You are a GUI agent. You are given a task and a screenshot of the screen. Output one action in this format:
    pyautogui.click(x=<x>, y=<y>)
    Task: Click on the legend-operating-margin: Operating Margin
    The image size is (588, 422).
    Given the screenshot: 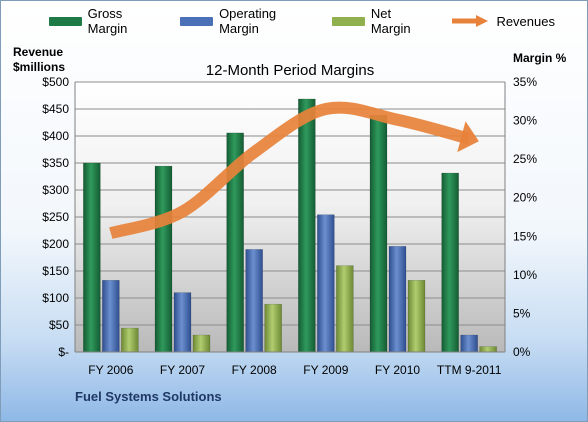 What is the action you would take?
    pyautogui.click(x=245, y=21)
    